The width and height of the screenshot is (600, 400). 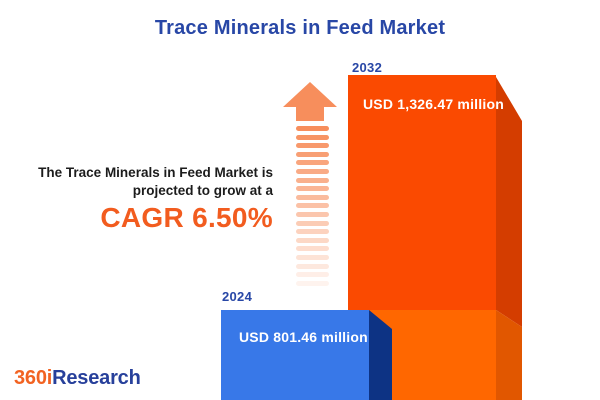 What do you see at coordinates (295, 355) in the screenshot?
I see `bar-2024-front-face` at bounding box center [295, 355].